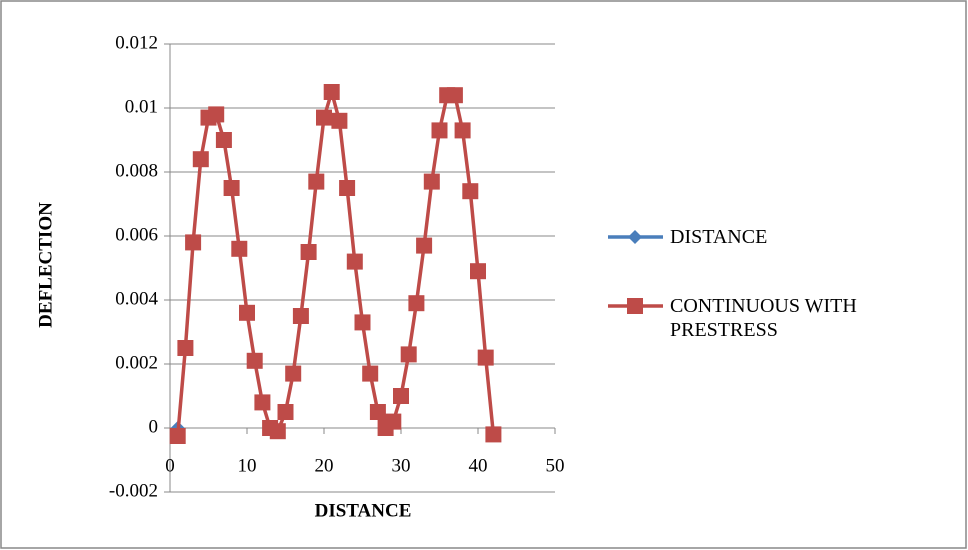  Describe the element at coordinates (478, 465) in the screenshot. I see `x-tick-label: 40` at that location.